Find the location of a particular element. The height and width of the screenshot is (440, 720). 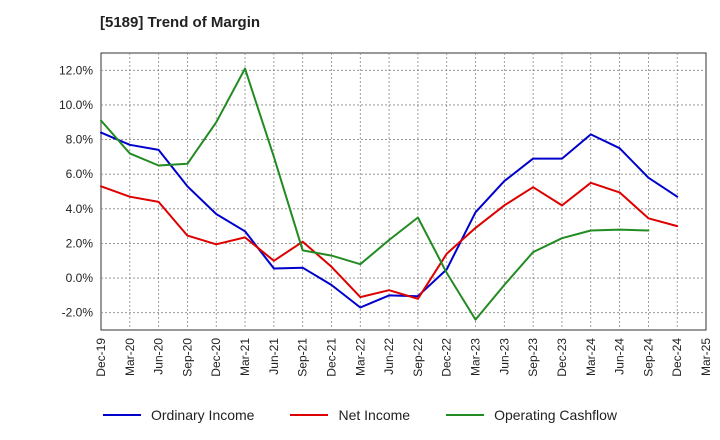

x-tick-label: Dec-22 is located at coordinates (447, 357).